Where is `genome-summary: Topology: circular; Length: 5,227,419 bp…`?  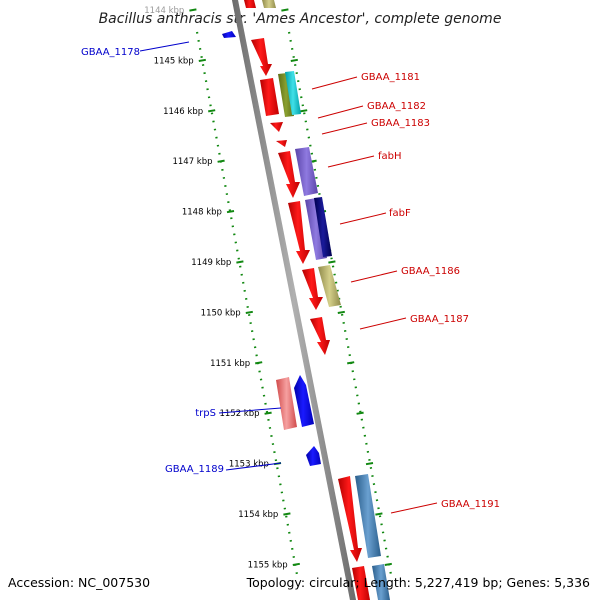 genome-summary: Topology: circular; Length: 5,227,419 bp… is located at coordinates (418, 582).